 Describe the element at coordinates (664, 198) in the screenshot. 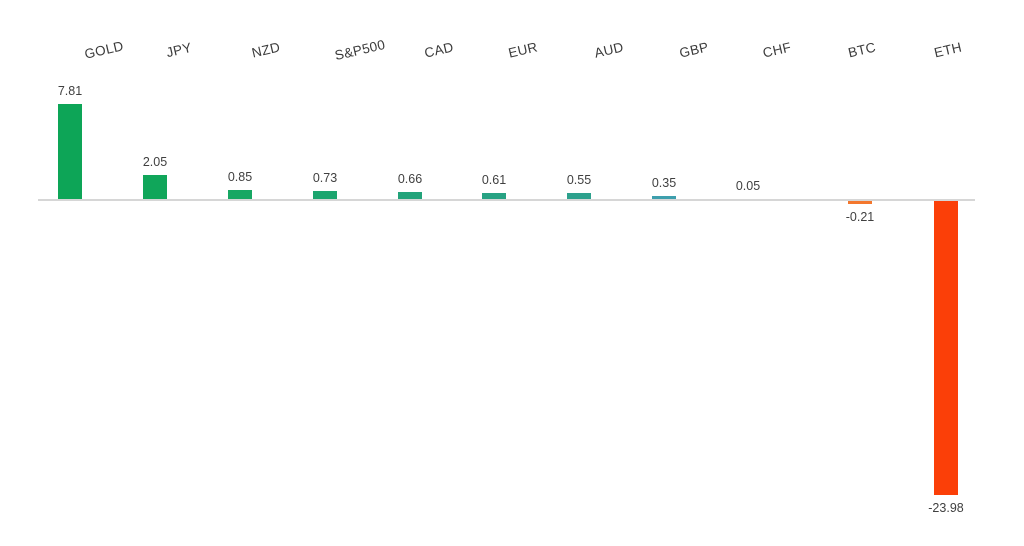

I see `bar-gbp` at that location.